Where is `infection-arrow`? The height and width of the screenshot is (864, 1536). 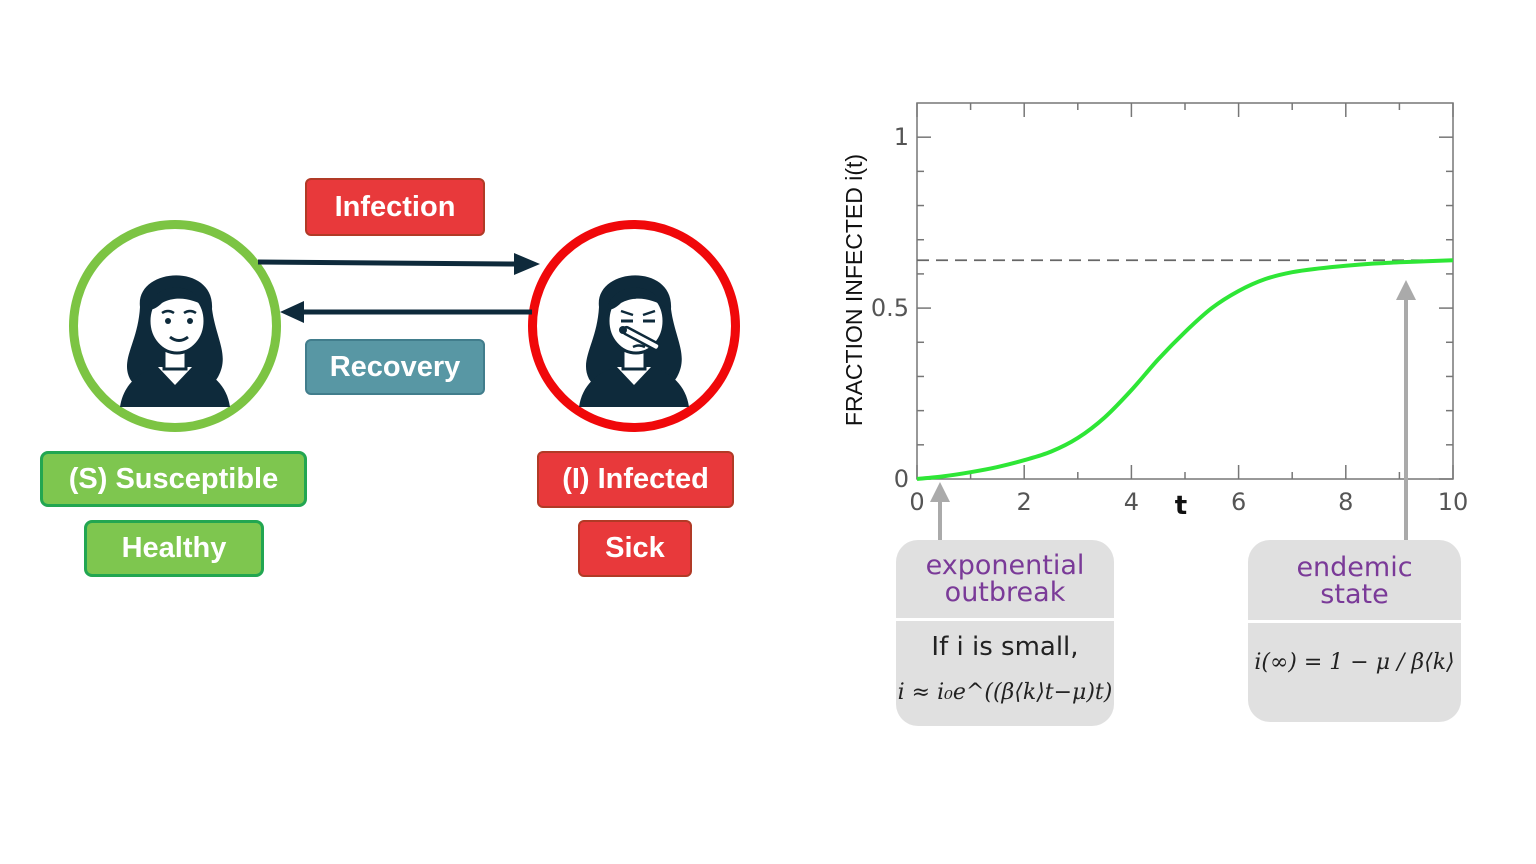
infection-arrow is located at coordinates (398, 264).